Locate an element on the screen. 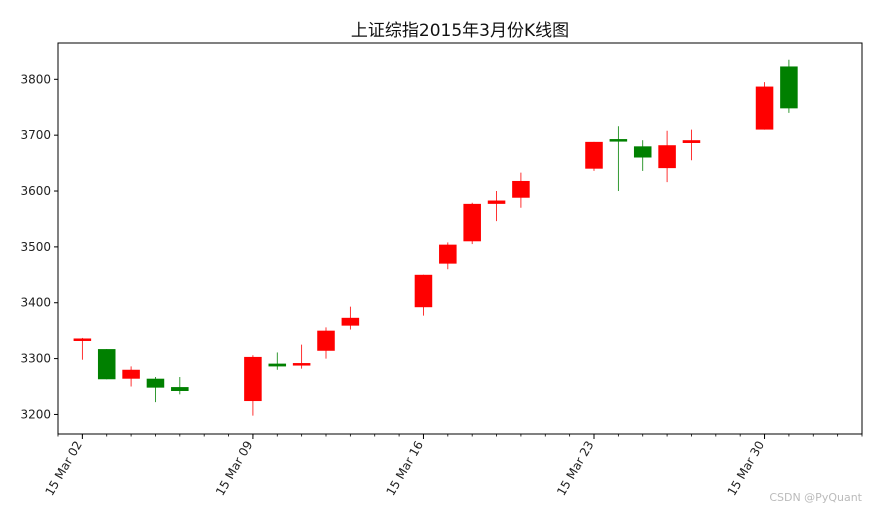  y-tick-label: 3500 is located at coordinates (35, 247).